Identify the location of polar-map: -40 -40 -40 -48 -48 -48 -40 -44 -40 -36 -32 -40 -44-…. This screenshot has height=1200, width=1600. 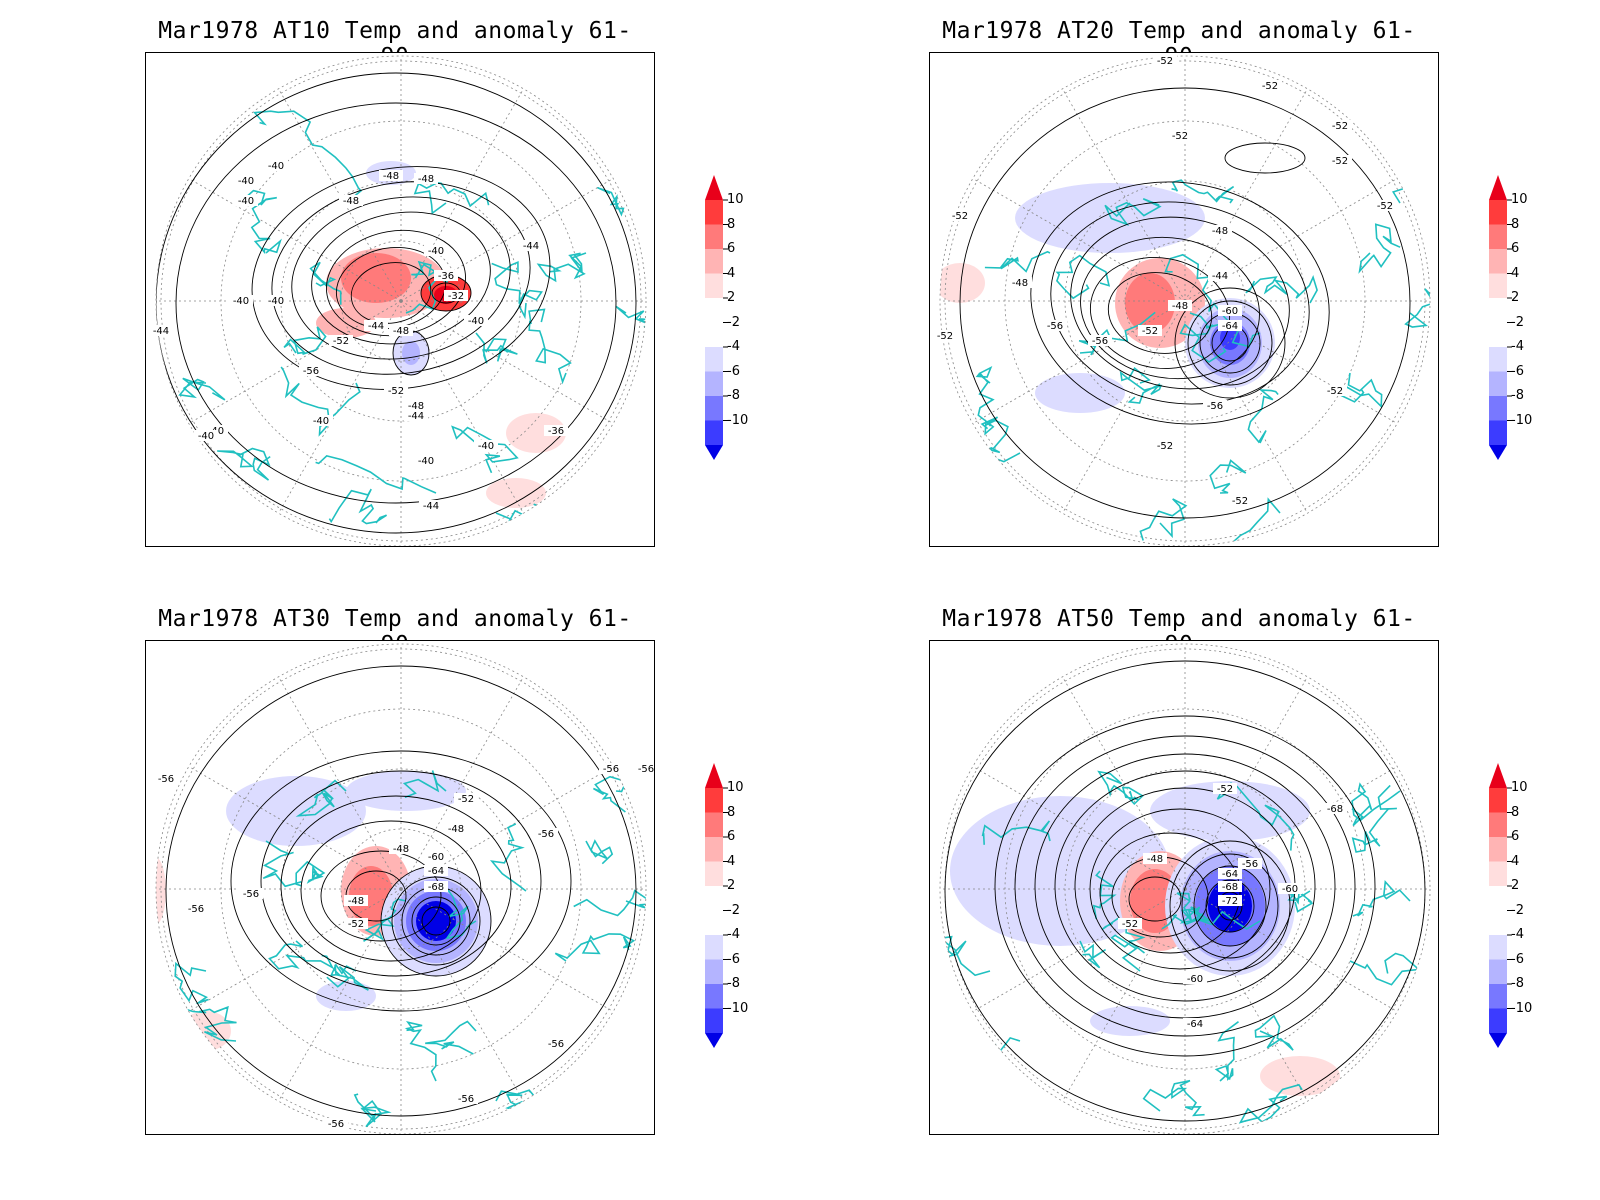
(400, 299).